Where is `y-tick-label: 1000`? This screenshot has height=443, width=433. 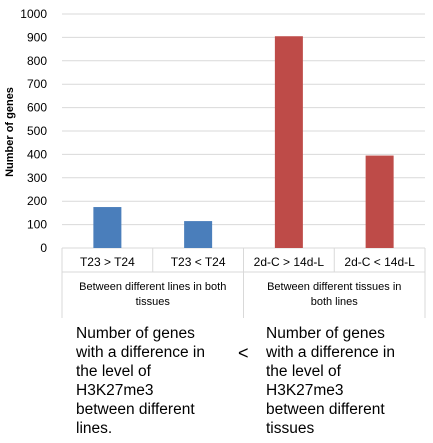 y-tick-label: 1000 is located at coordinates (33, 14).